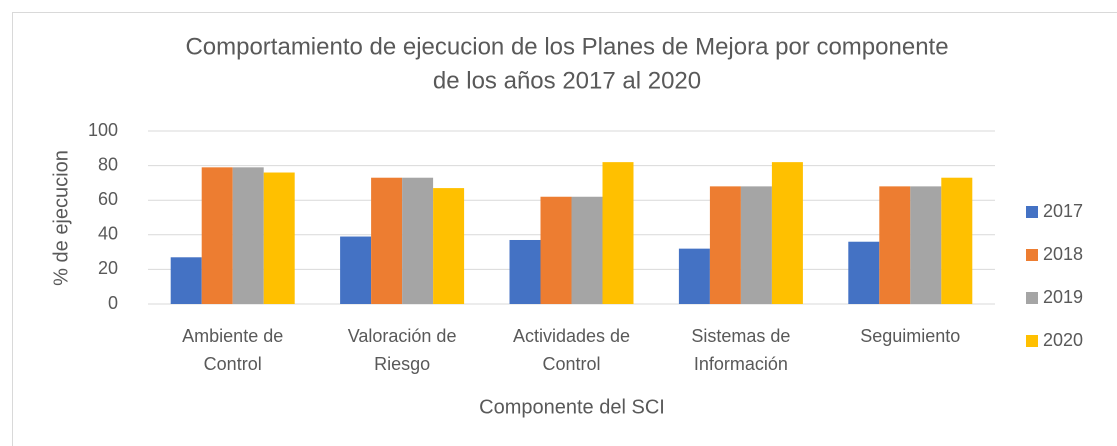  Describe the element at coordinates (402, 336) in the screenshot. I see `x-tick-label: Valoración de` at that location.